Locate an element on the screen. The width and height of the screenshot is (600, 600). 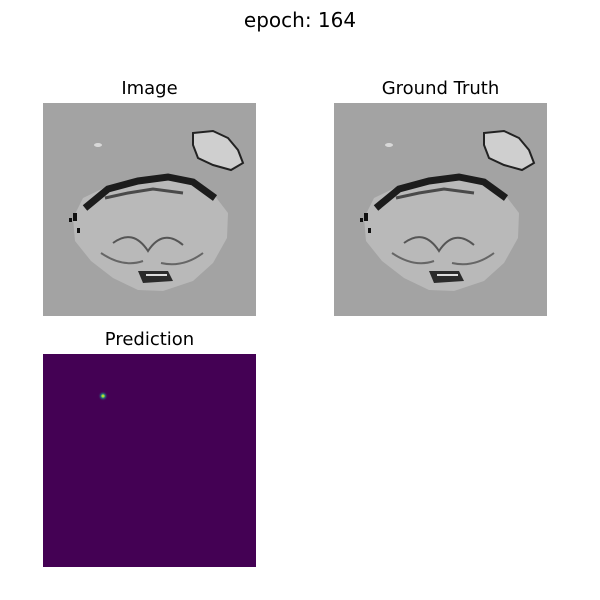
image-panel is located at coordinates (149, 209).